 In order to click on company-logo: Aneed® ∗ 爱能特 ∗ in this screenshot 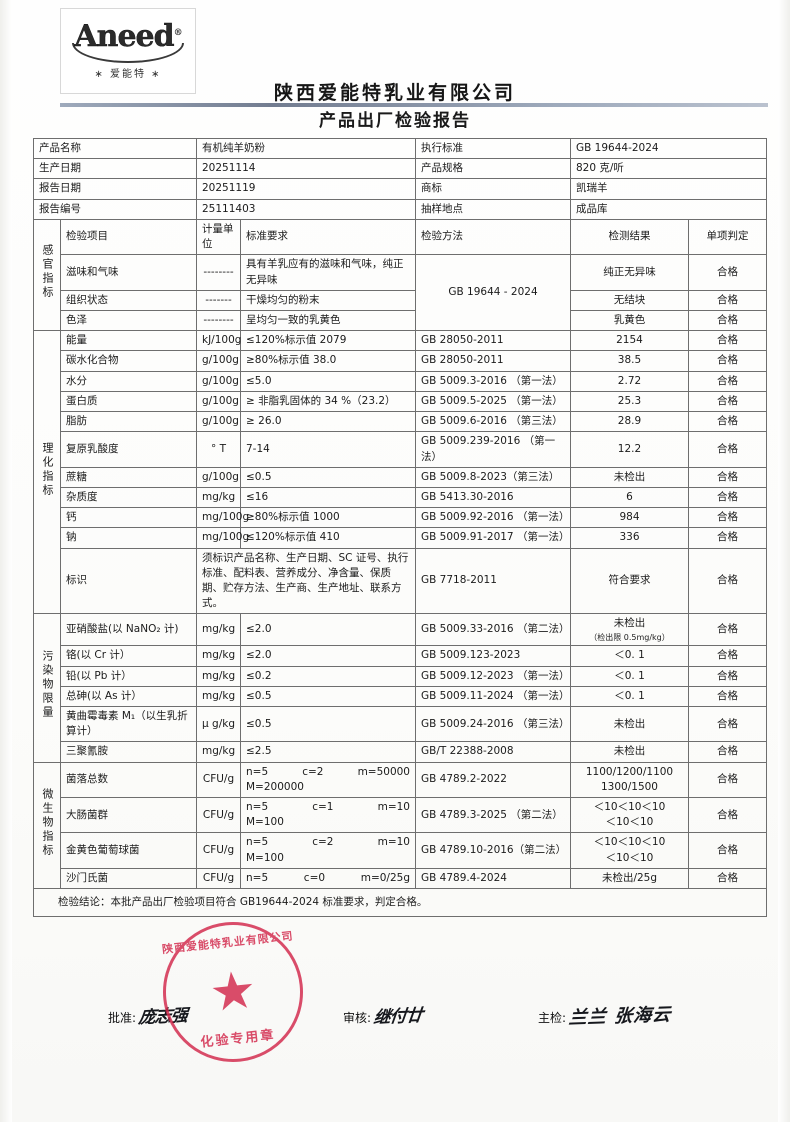, I will do `click(128, 51)`.